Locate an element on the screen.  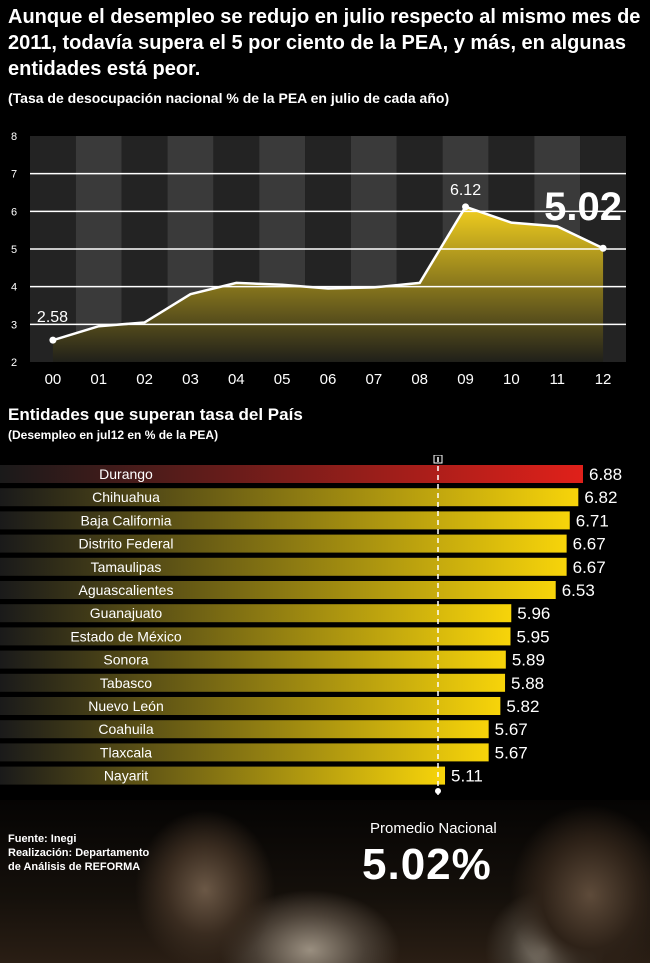
category-label: Distrito Federal is located at coordinates (126, 544).